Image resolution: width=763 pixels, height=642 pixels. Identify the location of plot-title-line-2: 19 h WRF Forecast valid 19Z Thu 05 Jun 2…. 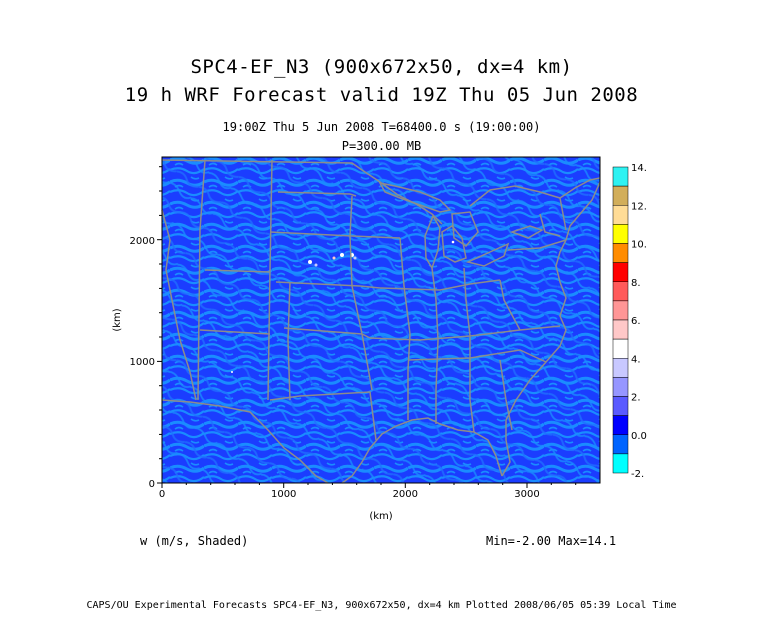
(381, 95).